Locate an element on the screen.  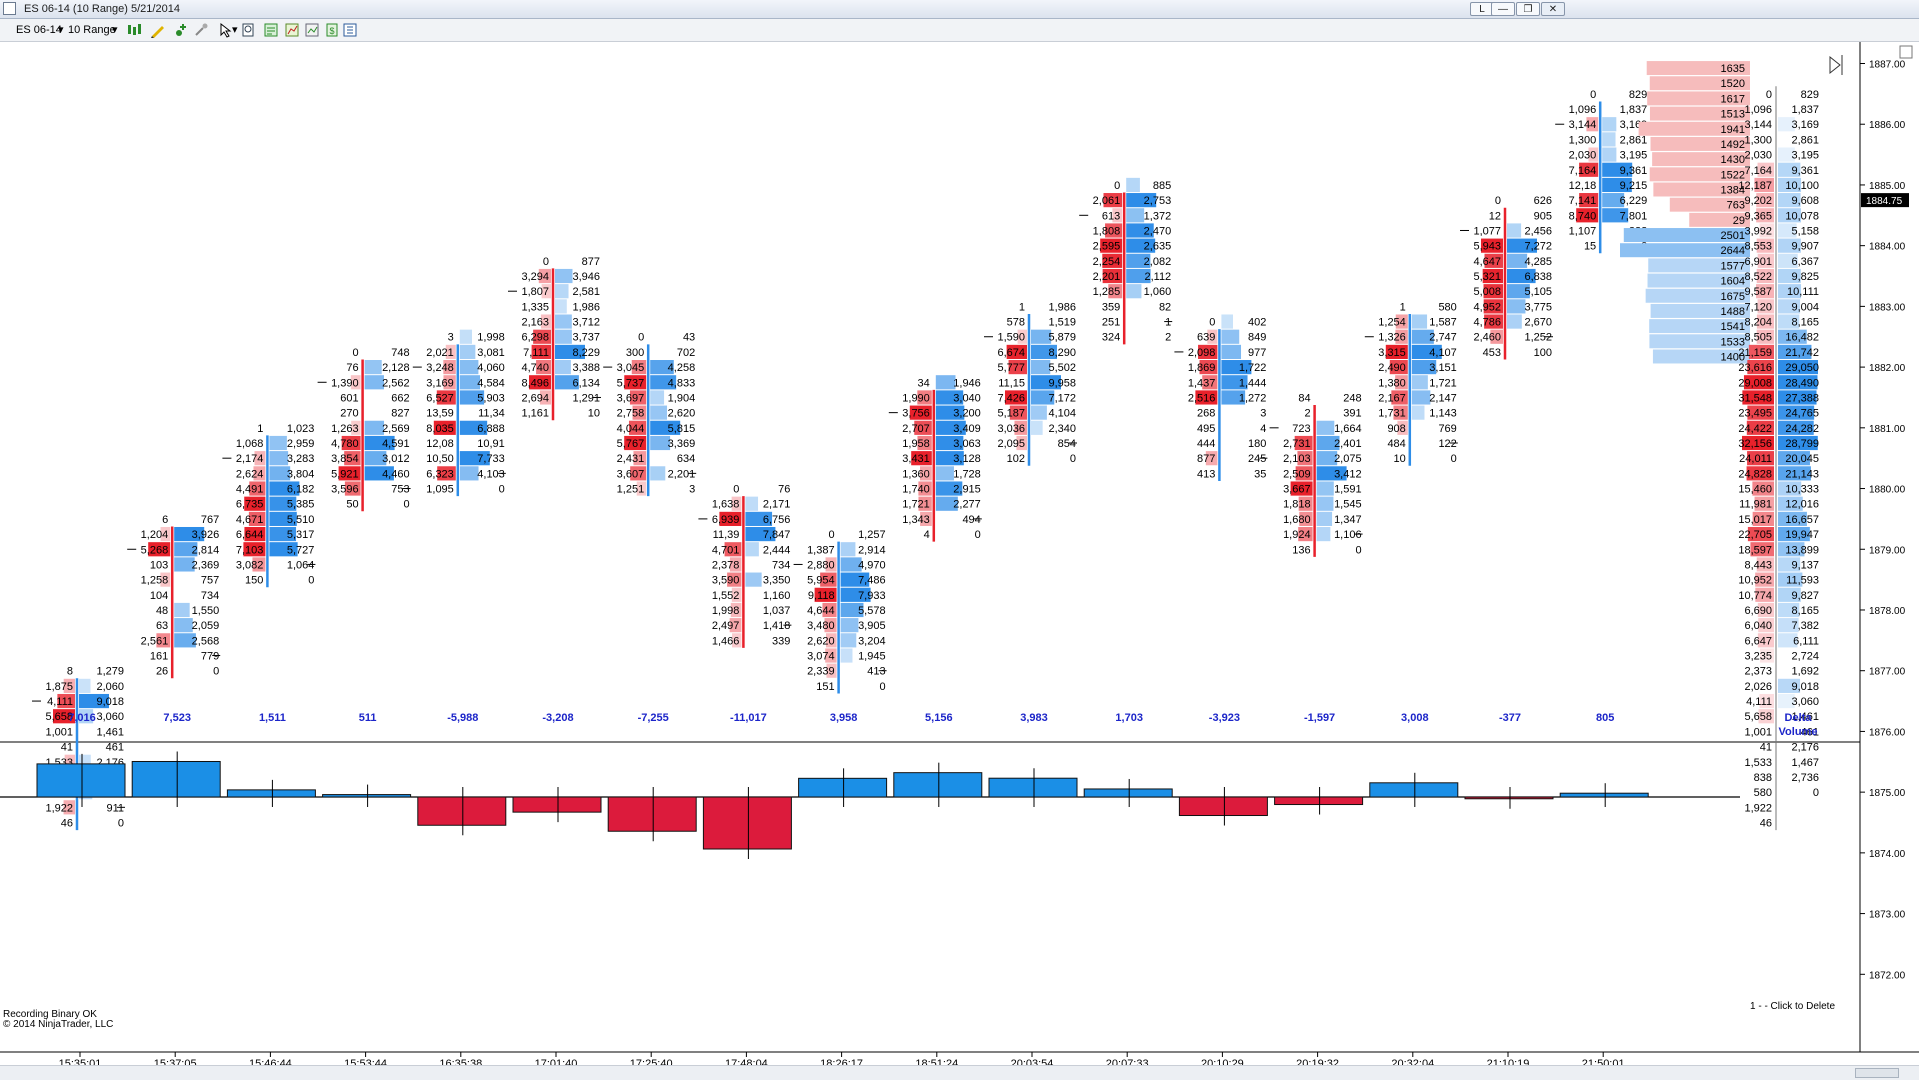
ladder-bid-volume: 6,647 is located at coordinates (1758, 641).